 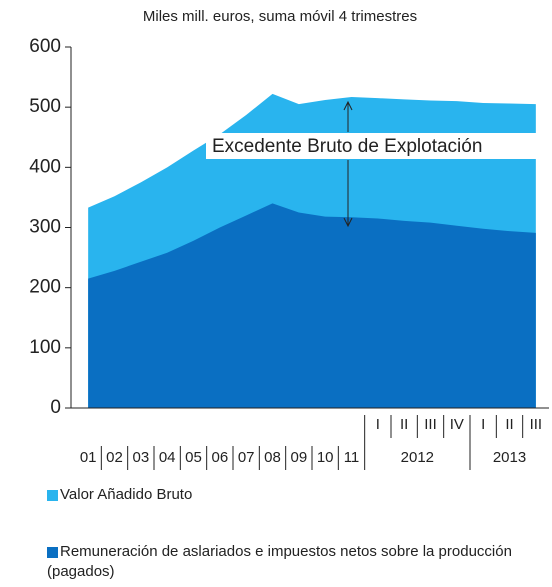 I want to click on x-tick-label: IV, so click(x=457, y=424).